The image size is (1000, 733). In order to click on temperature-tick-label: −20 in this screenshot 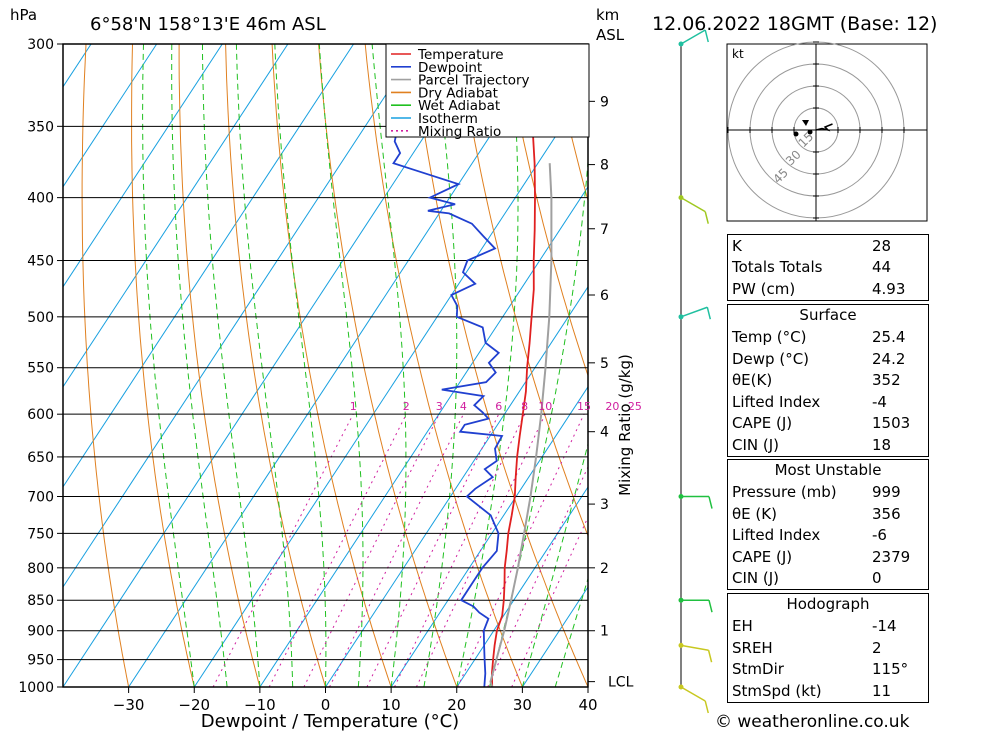, I will do `click(194, 705)`.